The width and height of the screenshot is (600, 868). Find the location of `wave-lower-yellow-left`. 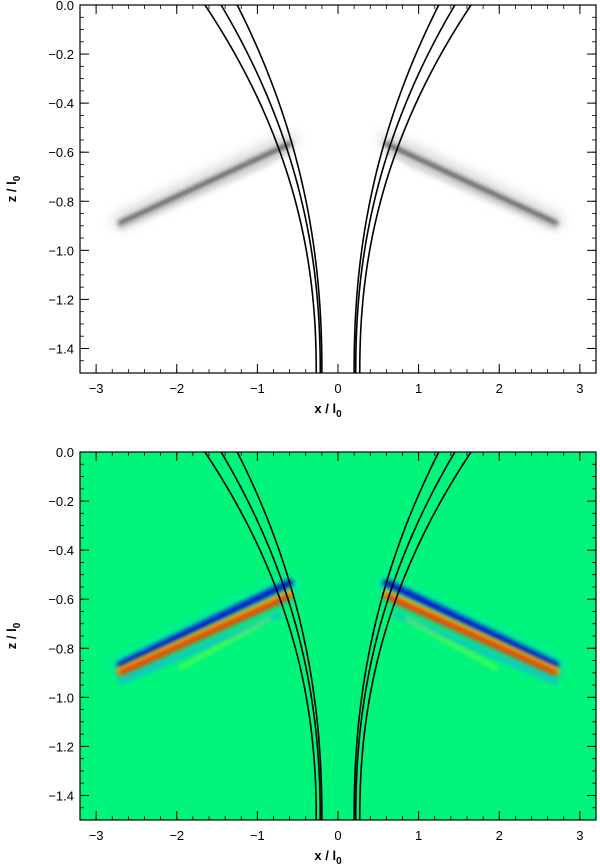

wave-lower-yellow-left is located at coordinates (225, 643).